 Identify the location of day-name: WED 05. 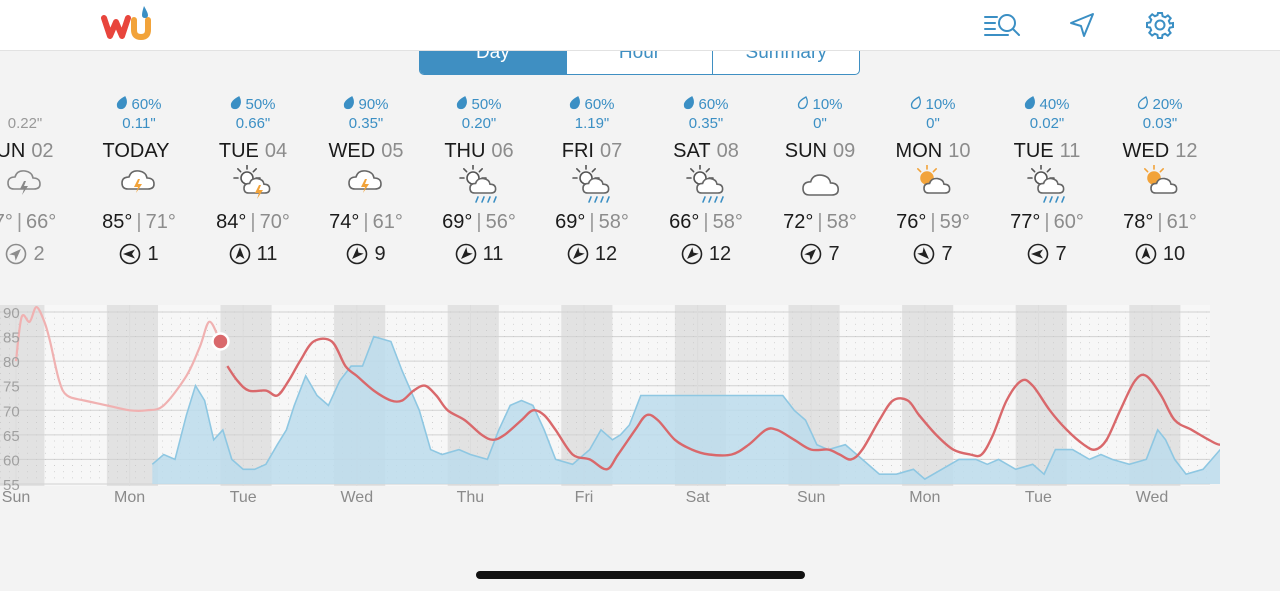
(366, 151).